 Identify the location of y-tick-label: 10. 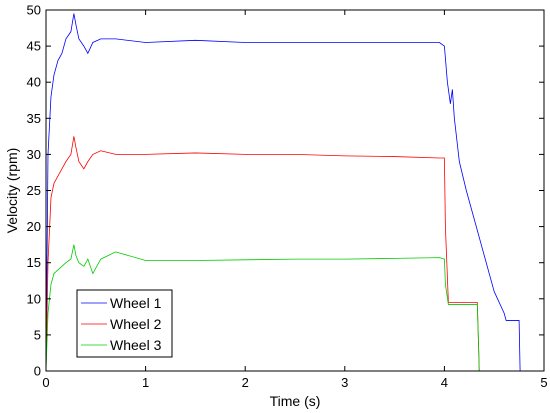
(34, 298).